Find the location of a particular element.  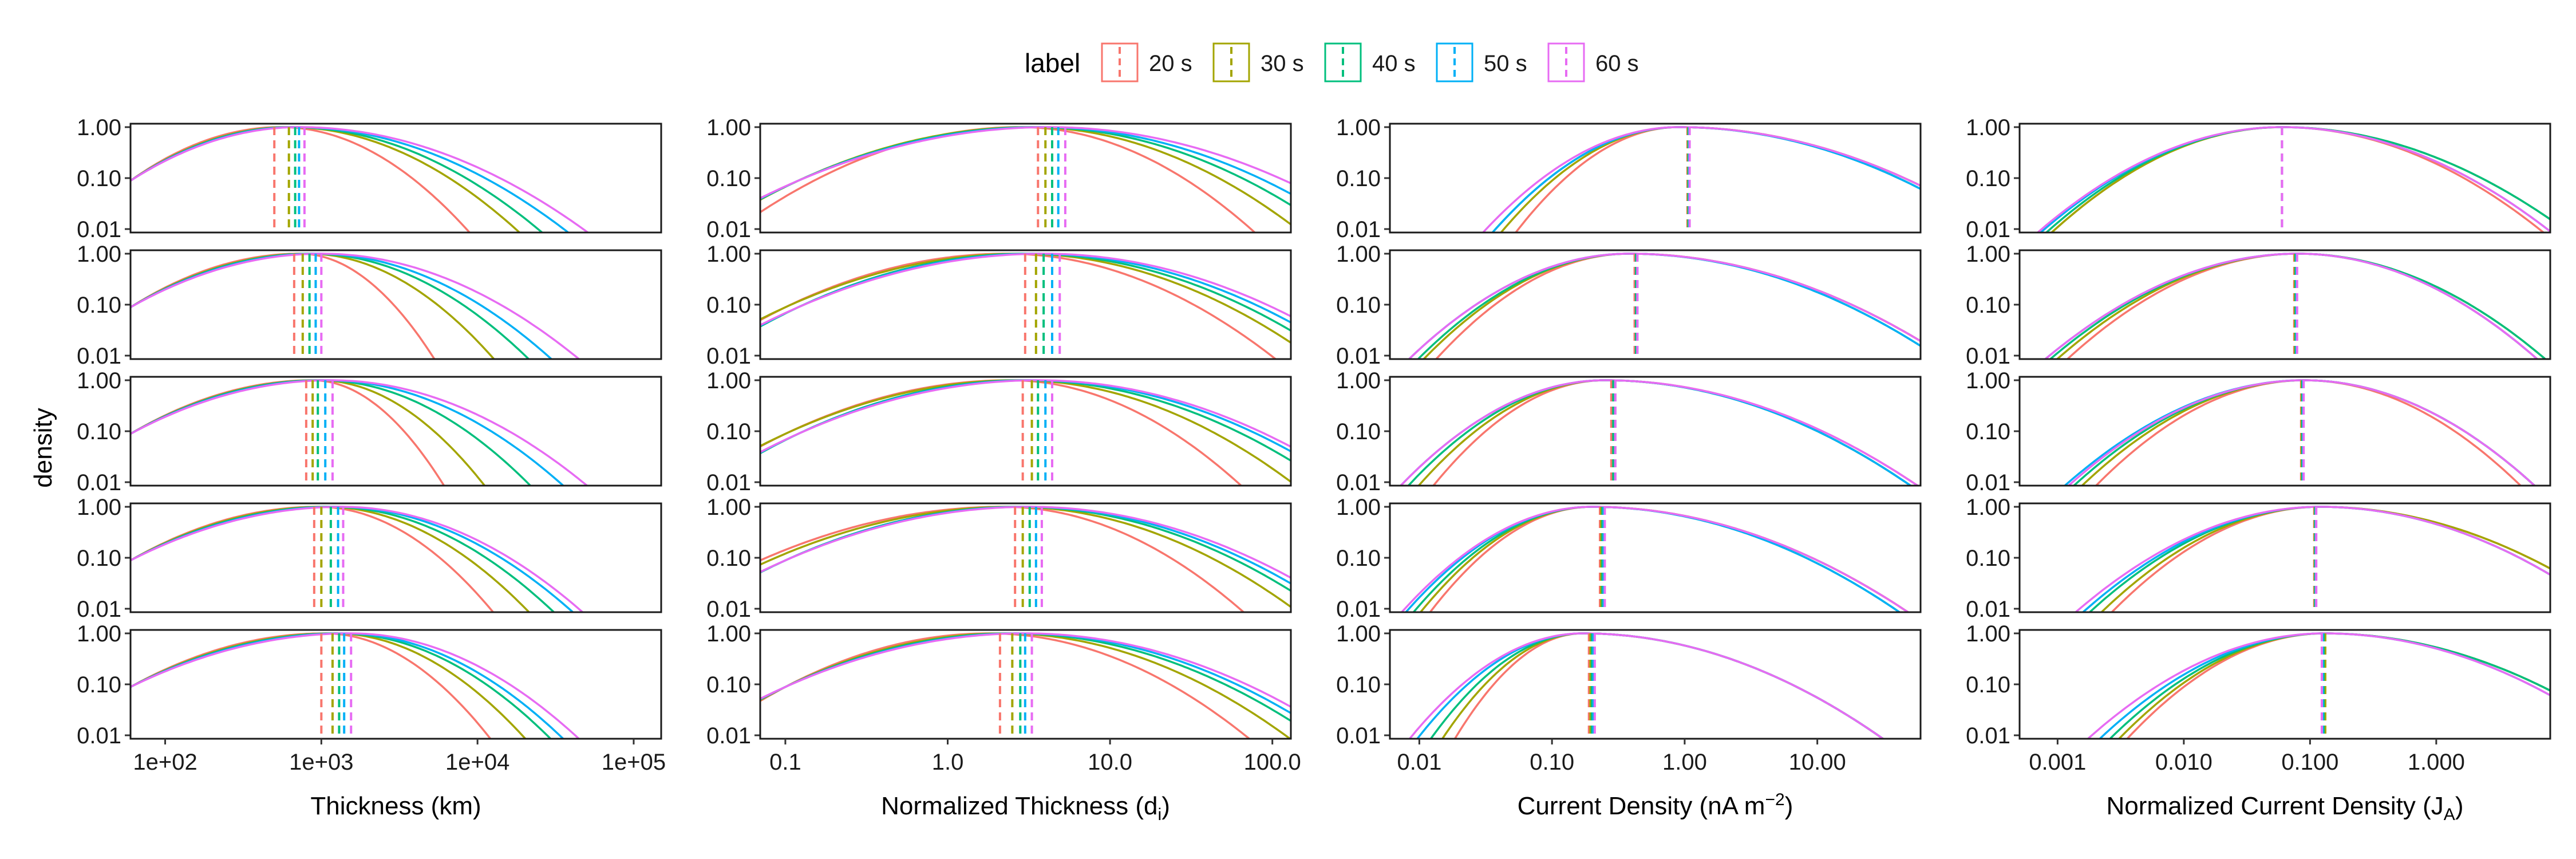

x-tick-label: 1e+02 is located at coordinates (165, 762).